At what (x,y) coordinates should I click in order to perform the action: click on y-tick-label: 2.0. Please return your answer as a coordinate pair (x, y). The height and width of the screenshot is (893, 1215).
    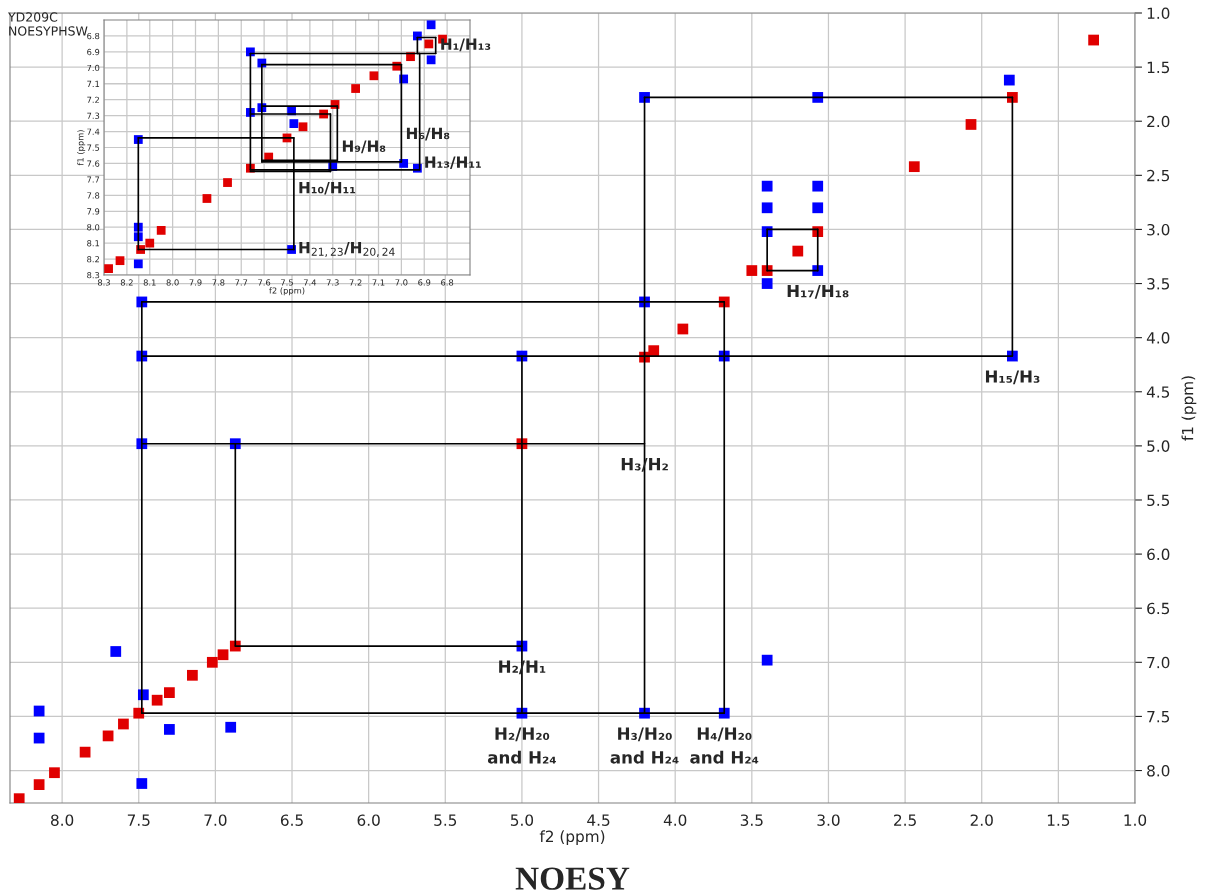
    Looking at the image, I should click on (1158, 121).